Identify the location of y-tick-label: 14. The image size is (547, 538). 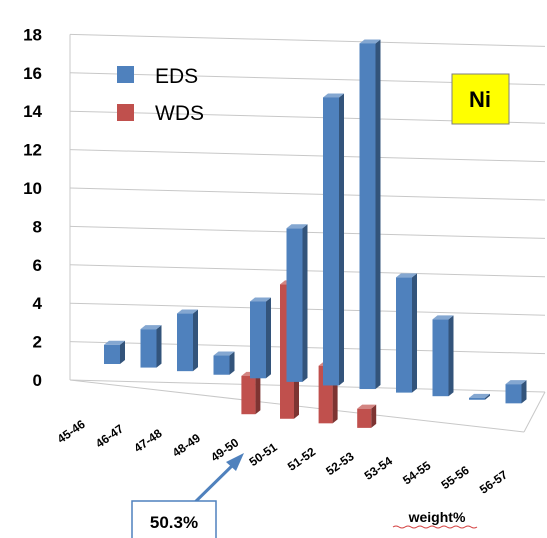
(32, 111).